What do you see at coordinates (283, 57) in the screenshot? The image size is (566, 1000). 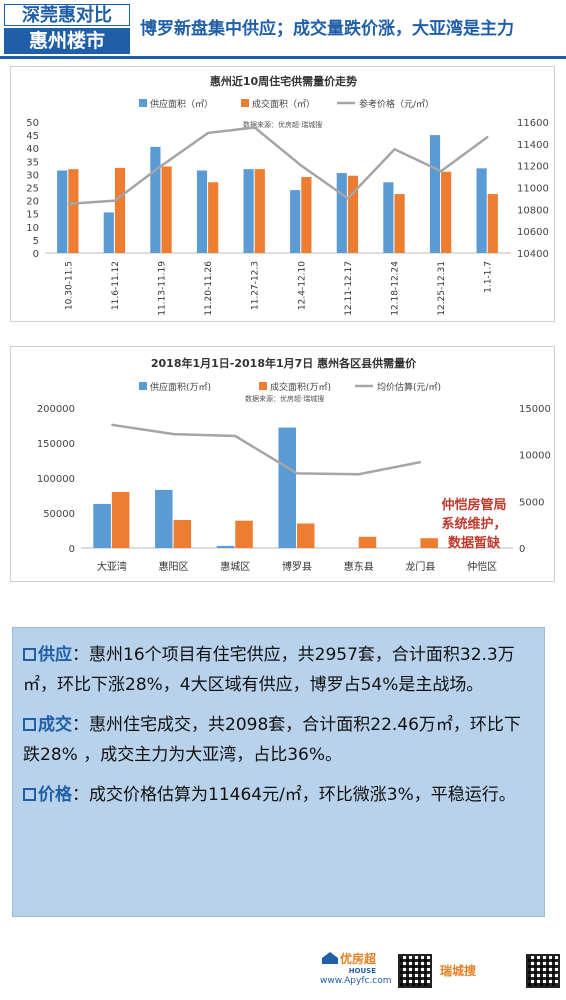 I see `header-divider` at bounding box center [283, 57].